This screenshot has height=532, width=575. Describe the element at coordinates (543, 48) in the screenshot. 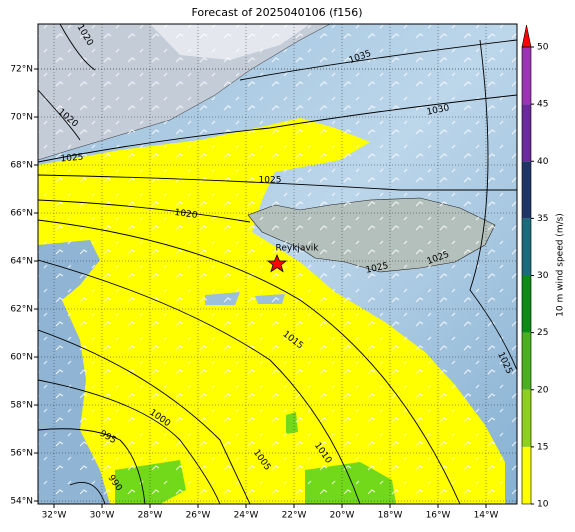

I see `colorbar-tick-label: 50` at that location.